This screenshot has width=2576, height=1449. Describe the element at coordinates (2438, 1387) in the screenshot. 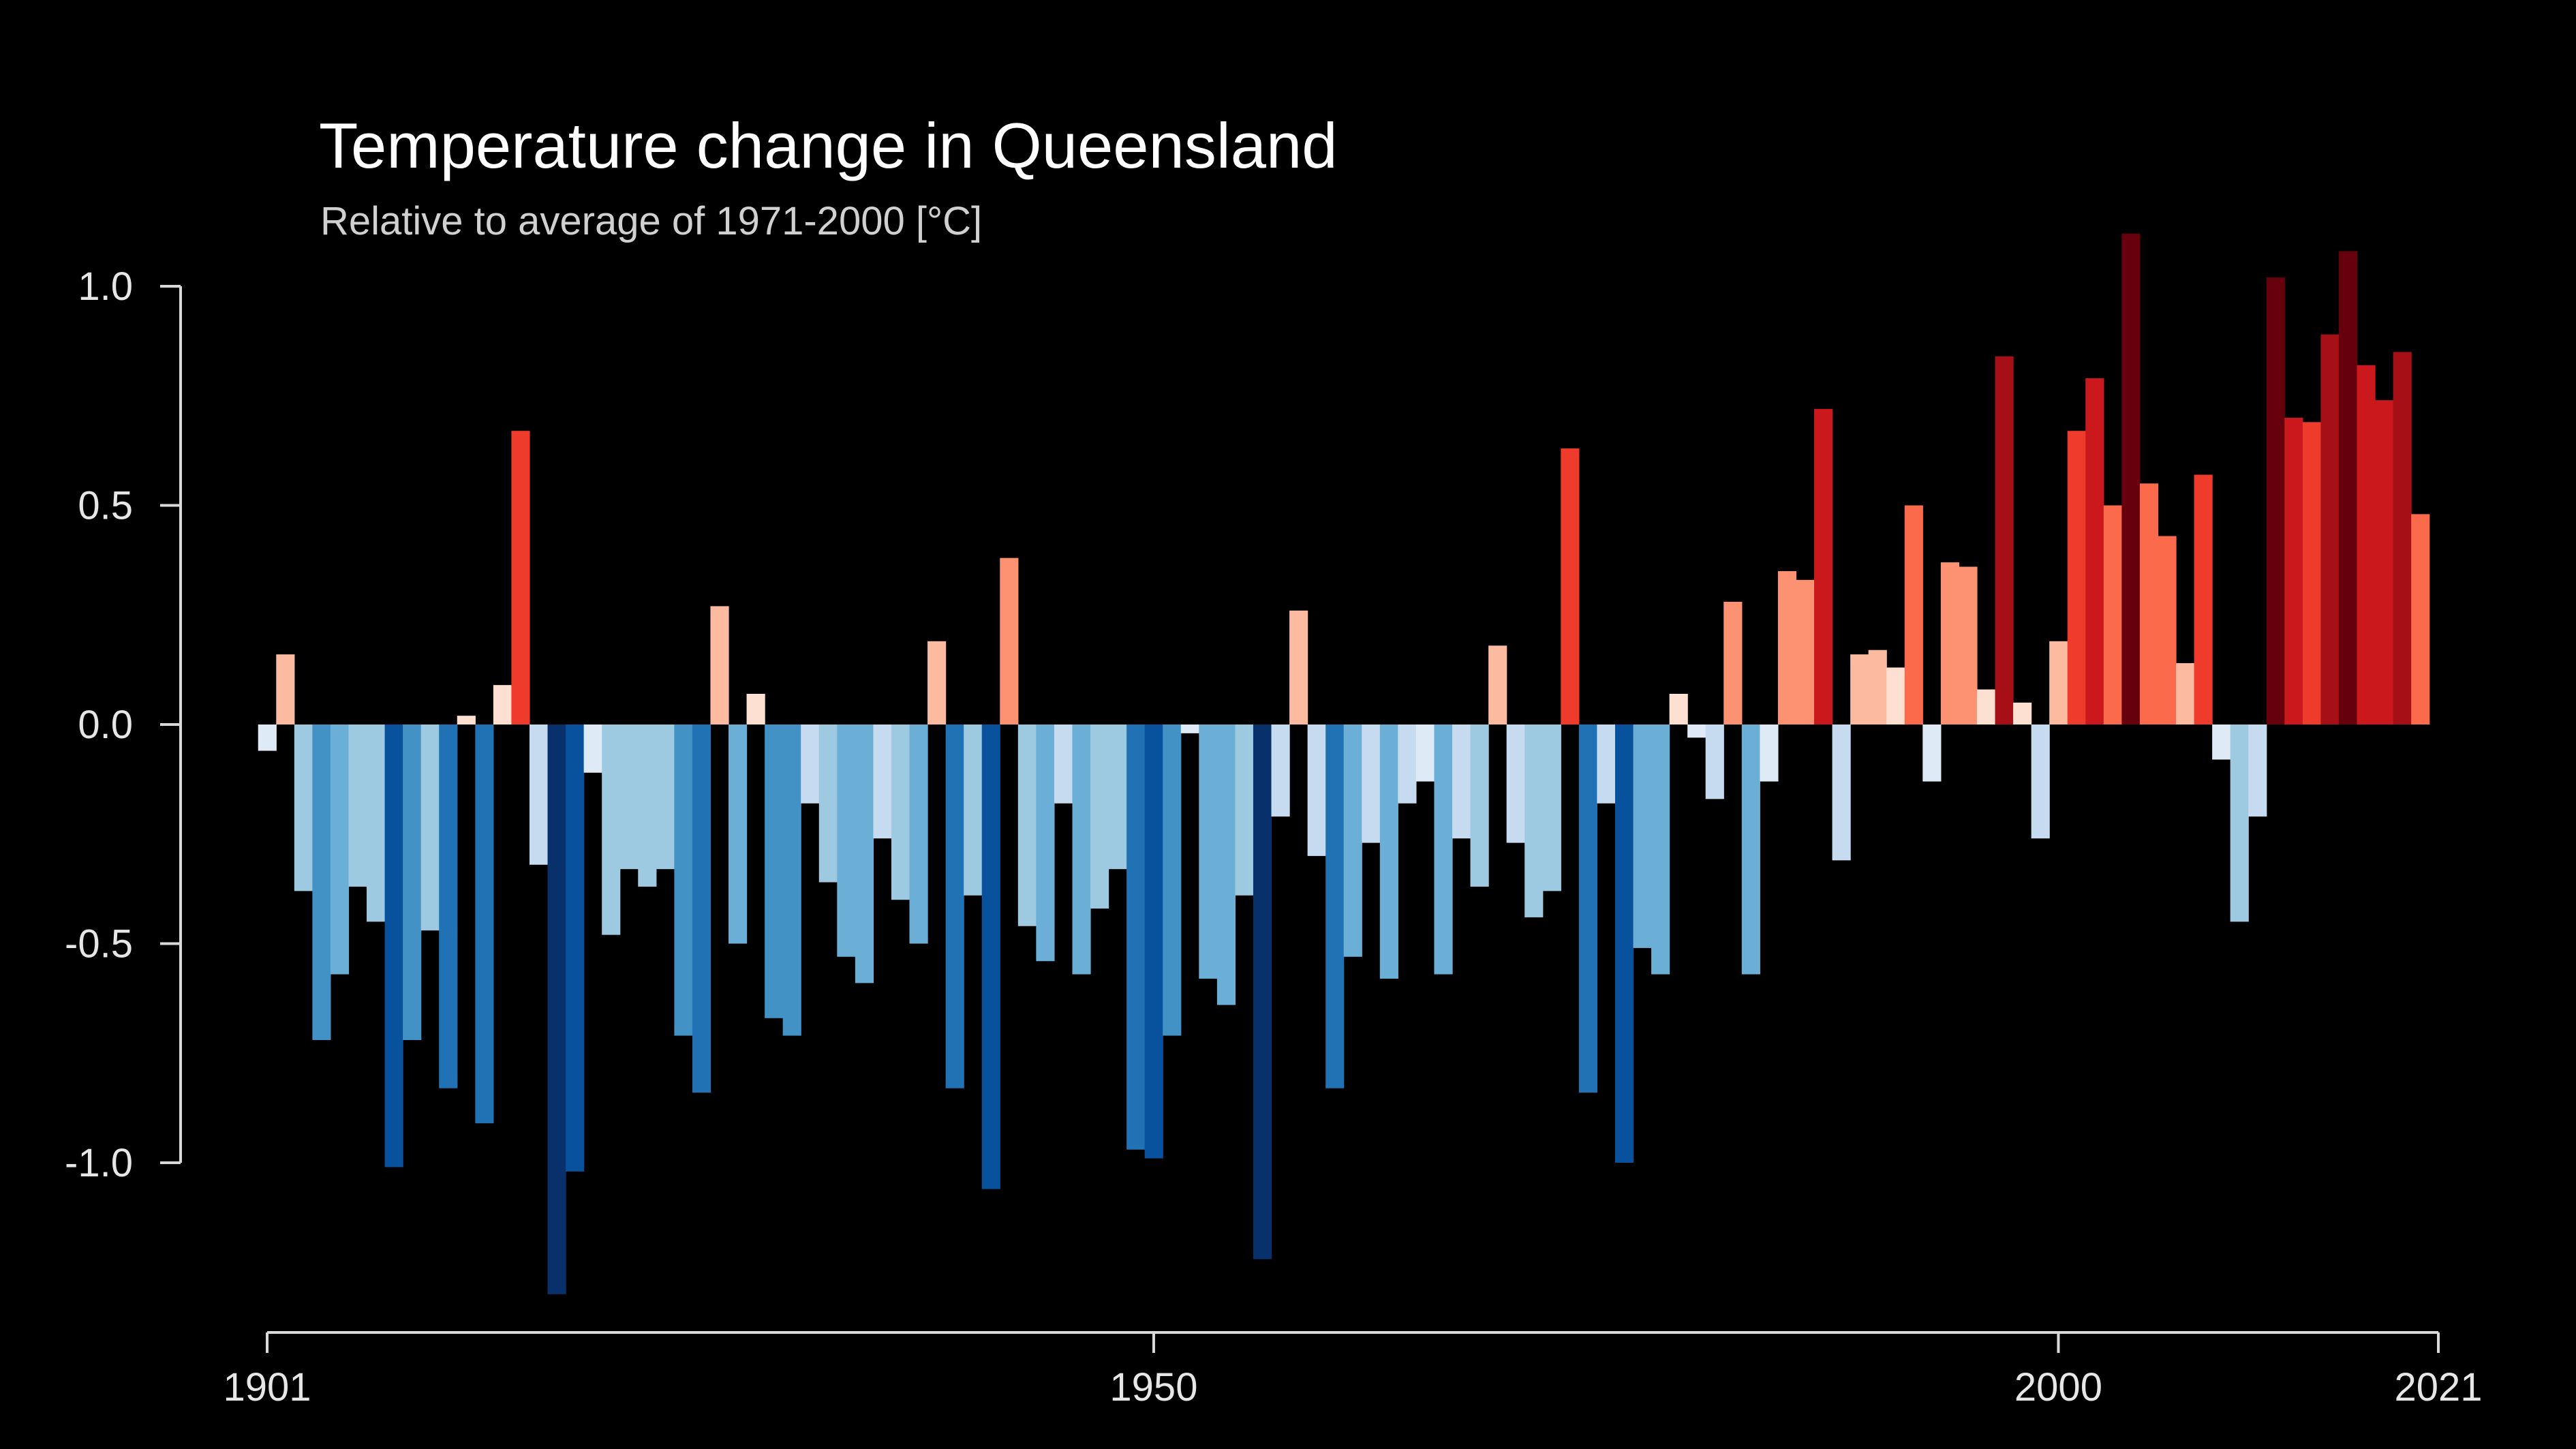

I see `x-tick-label: 2021` at that location.